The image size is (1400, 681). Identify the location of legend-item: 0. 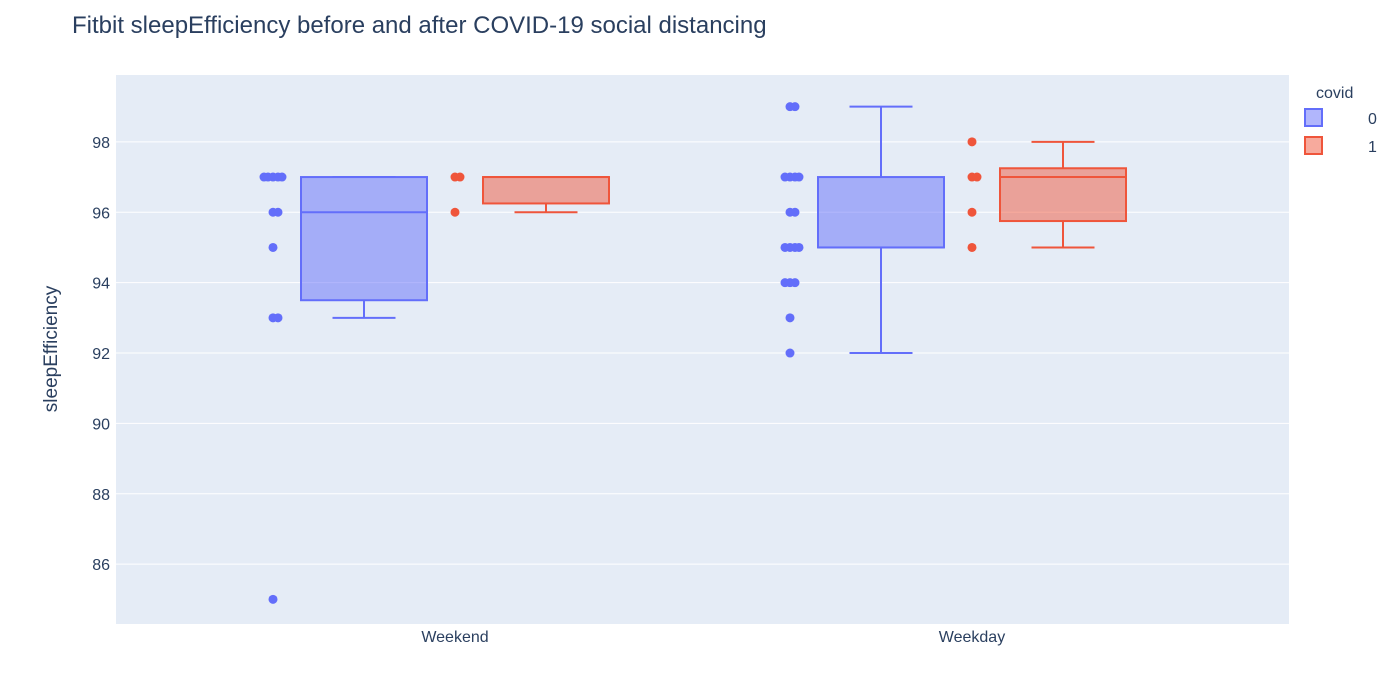
(1340, 118).